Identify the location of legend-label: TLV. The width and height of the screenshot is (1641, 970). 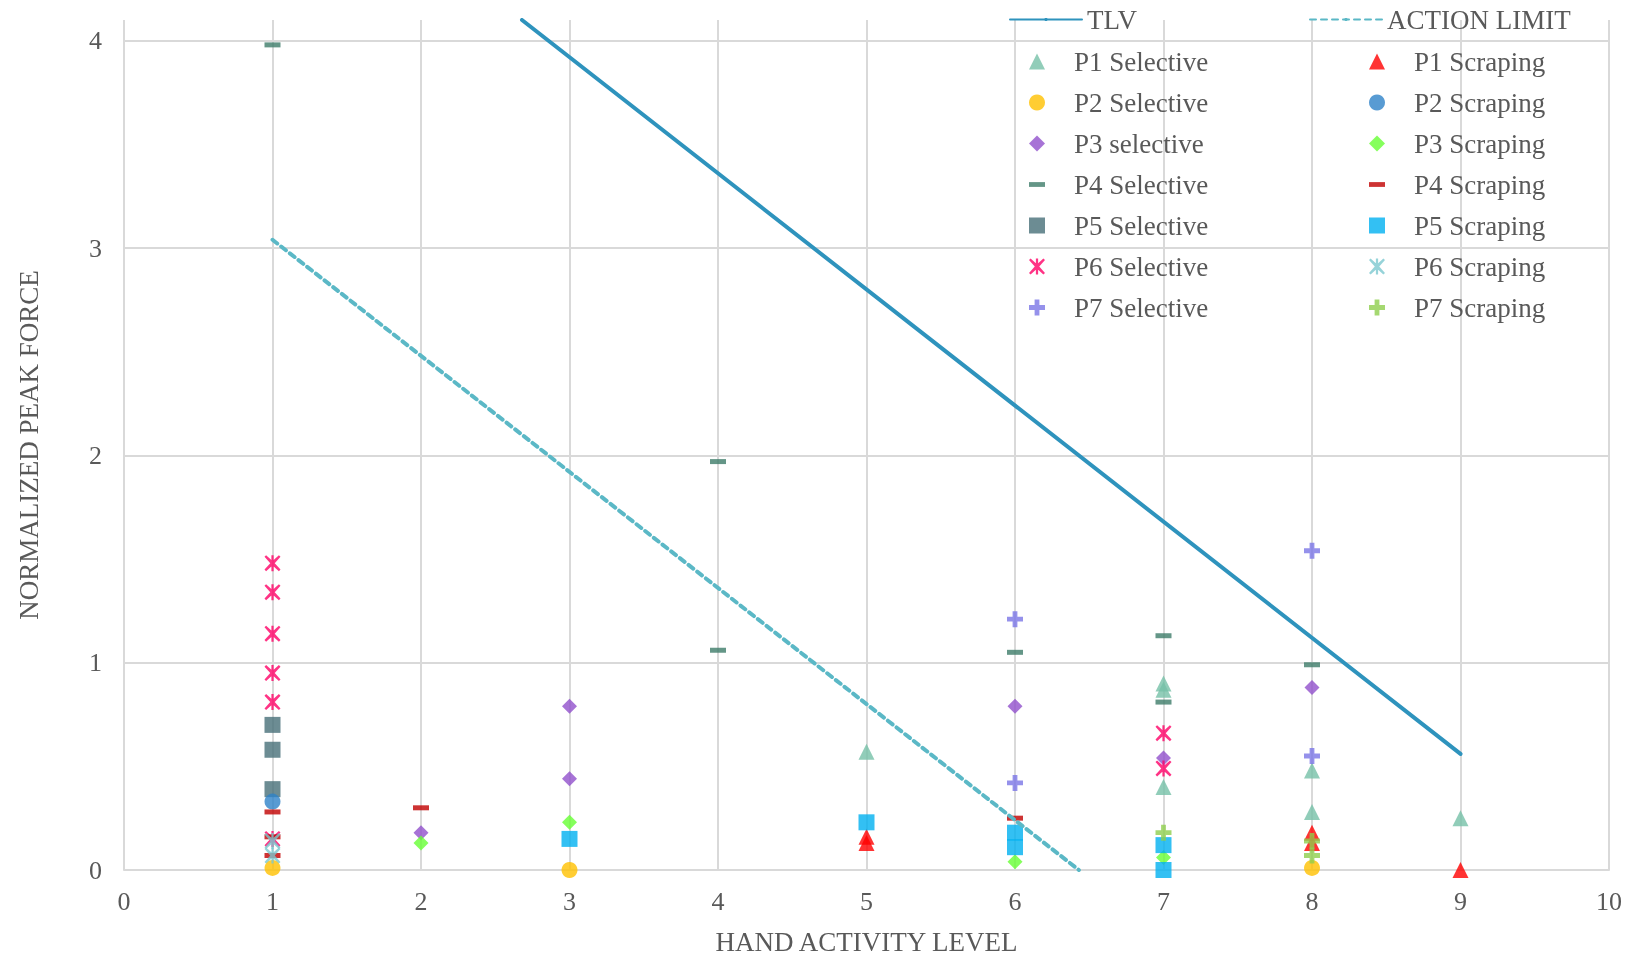
(1112, 19).